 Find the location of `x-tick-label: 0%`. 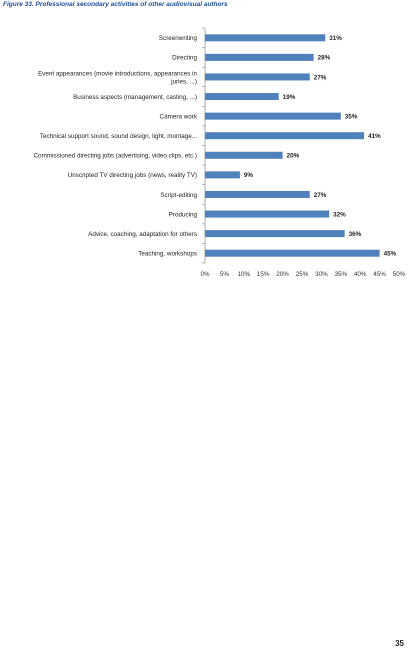

x-tick-label: 0% is located at coordinates (205, 274).